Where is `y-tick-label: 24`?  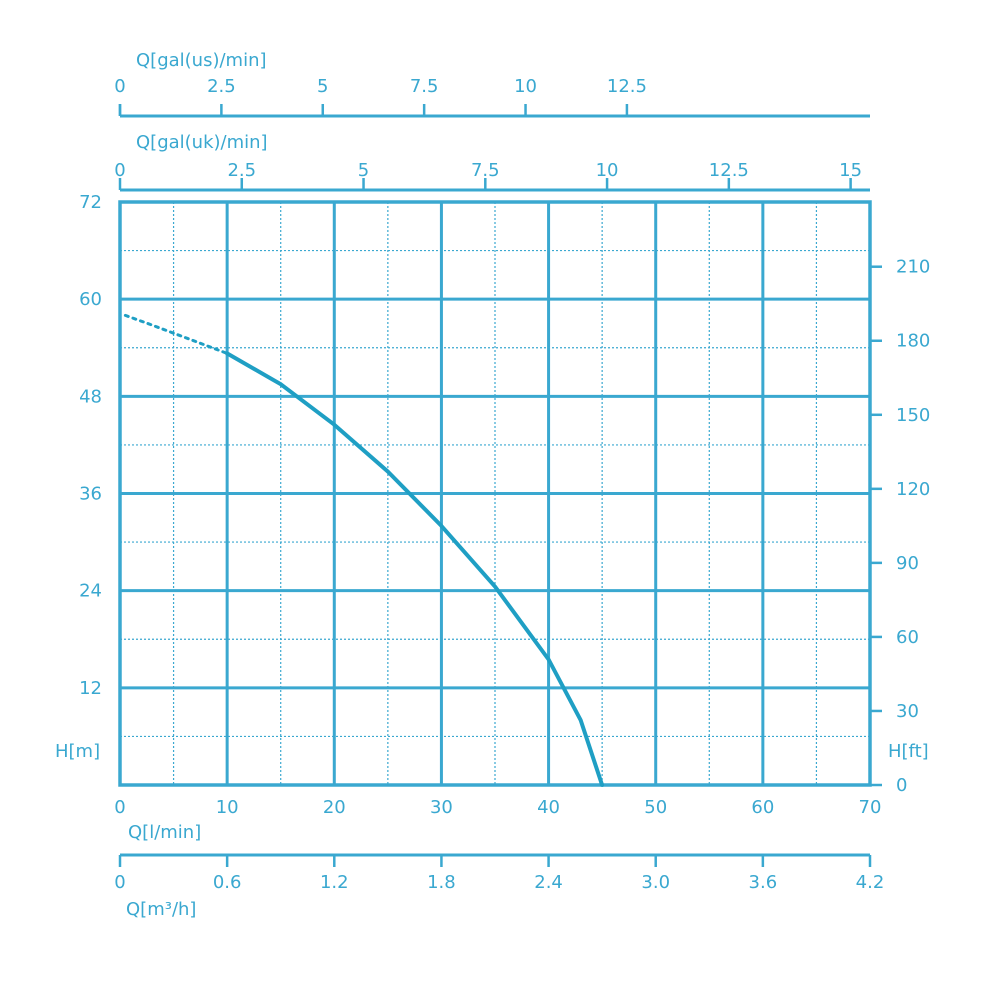 y-tick-label: 24 is located at coordinates (90, 591).